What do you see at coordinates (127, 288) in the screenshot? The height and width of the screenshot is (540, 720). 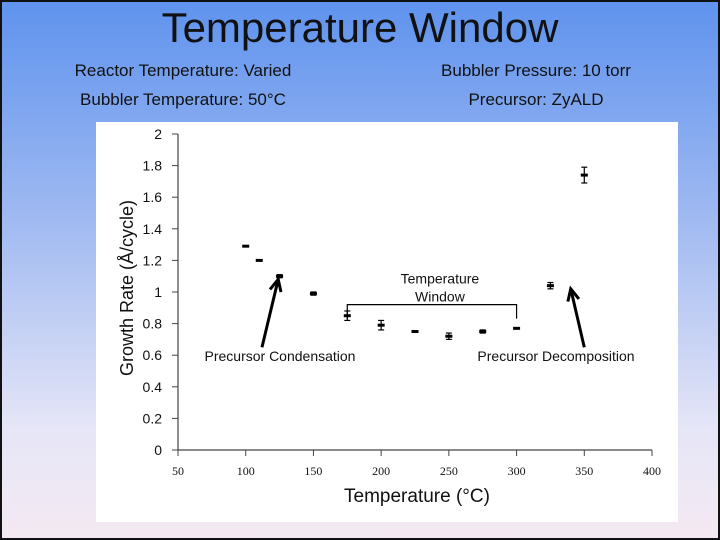 I see `y-axis-label: Growth Rate (Å/cycle)` at bounding box center [127, 288].